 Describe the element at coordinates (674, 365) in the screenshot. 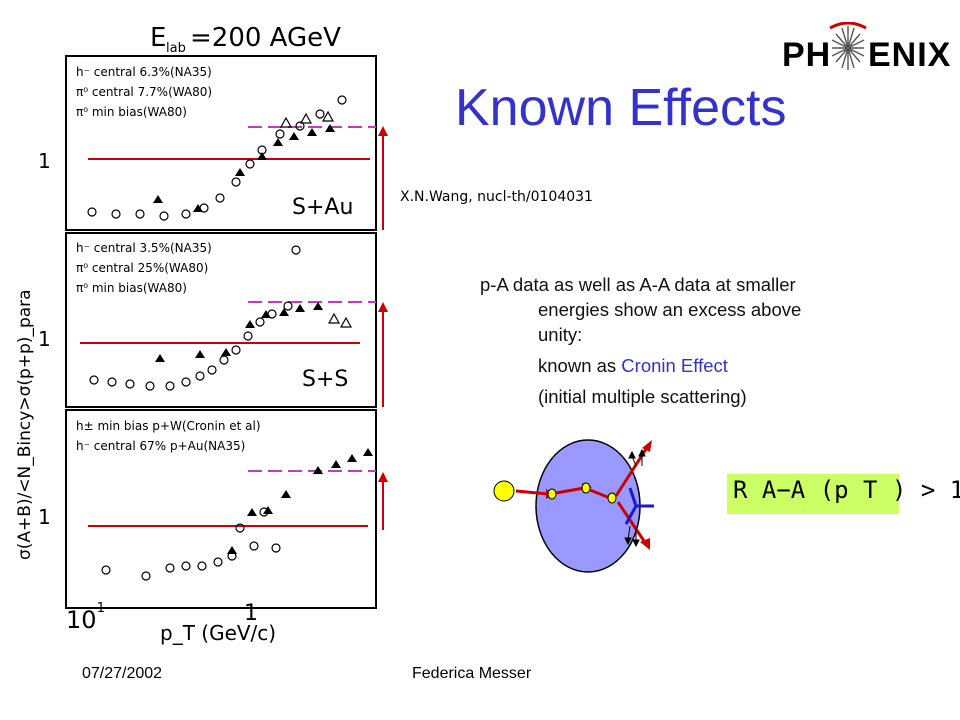

I see `cronin-effect-text: Cronin Effect` at that location.